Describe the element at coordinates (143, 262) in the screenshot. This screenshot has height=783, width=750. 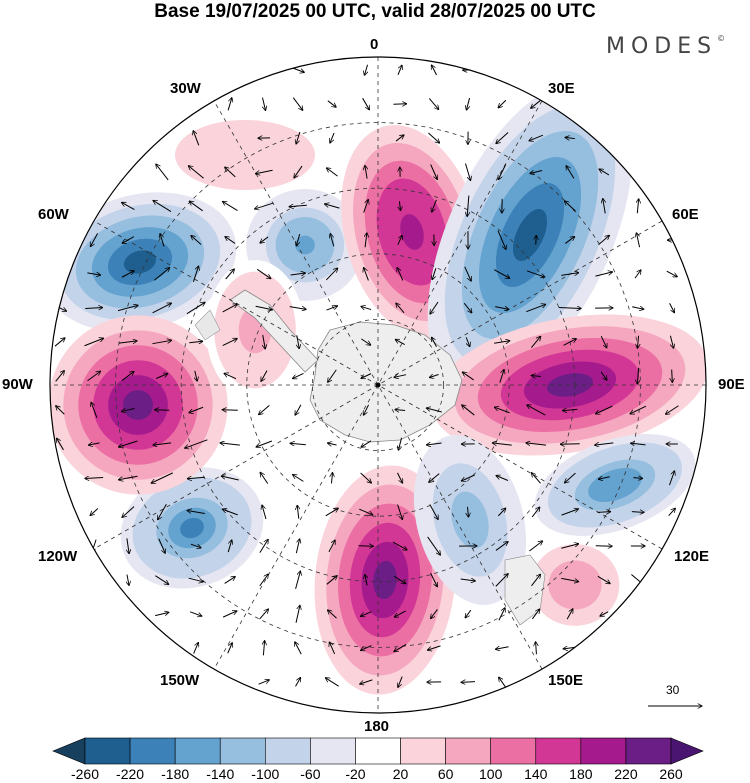
I see `anomaly-low-60w` at that location.